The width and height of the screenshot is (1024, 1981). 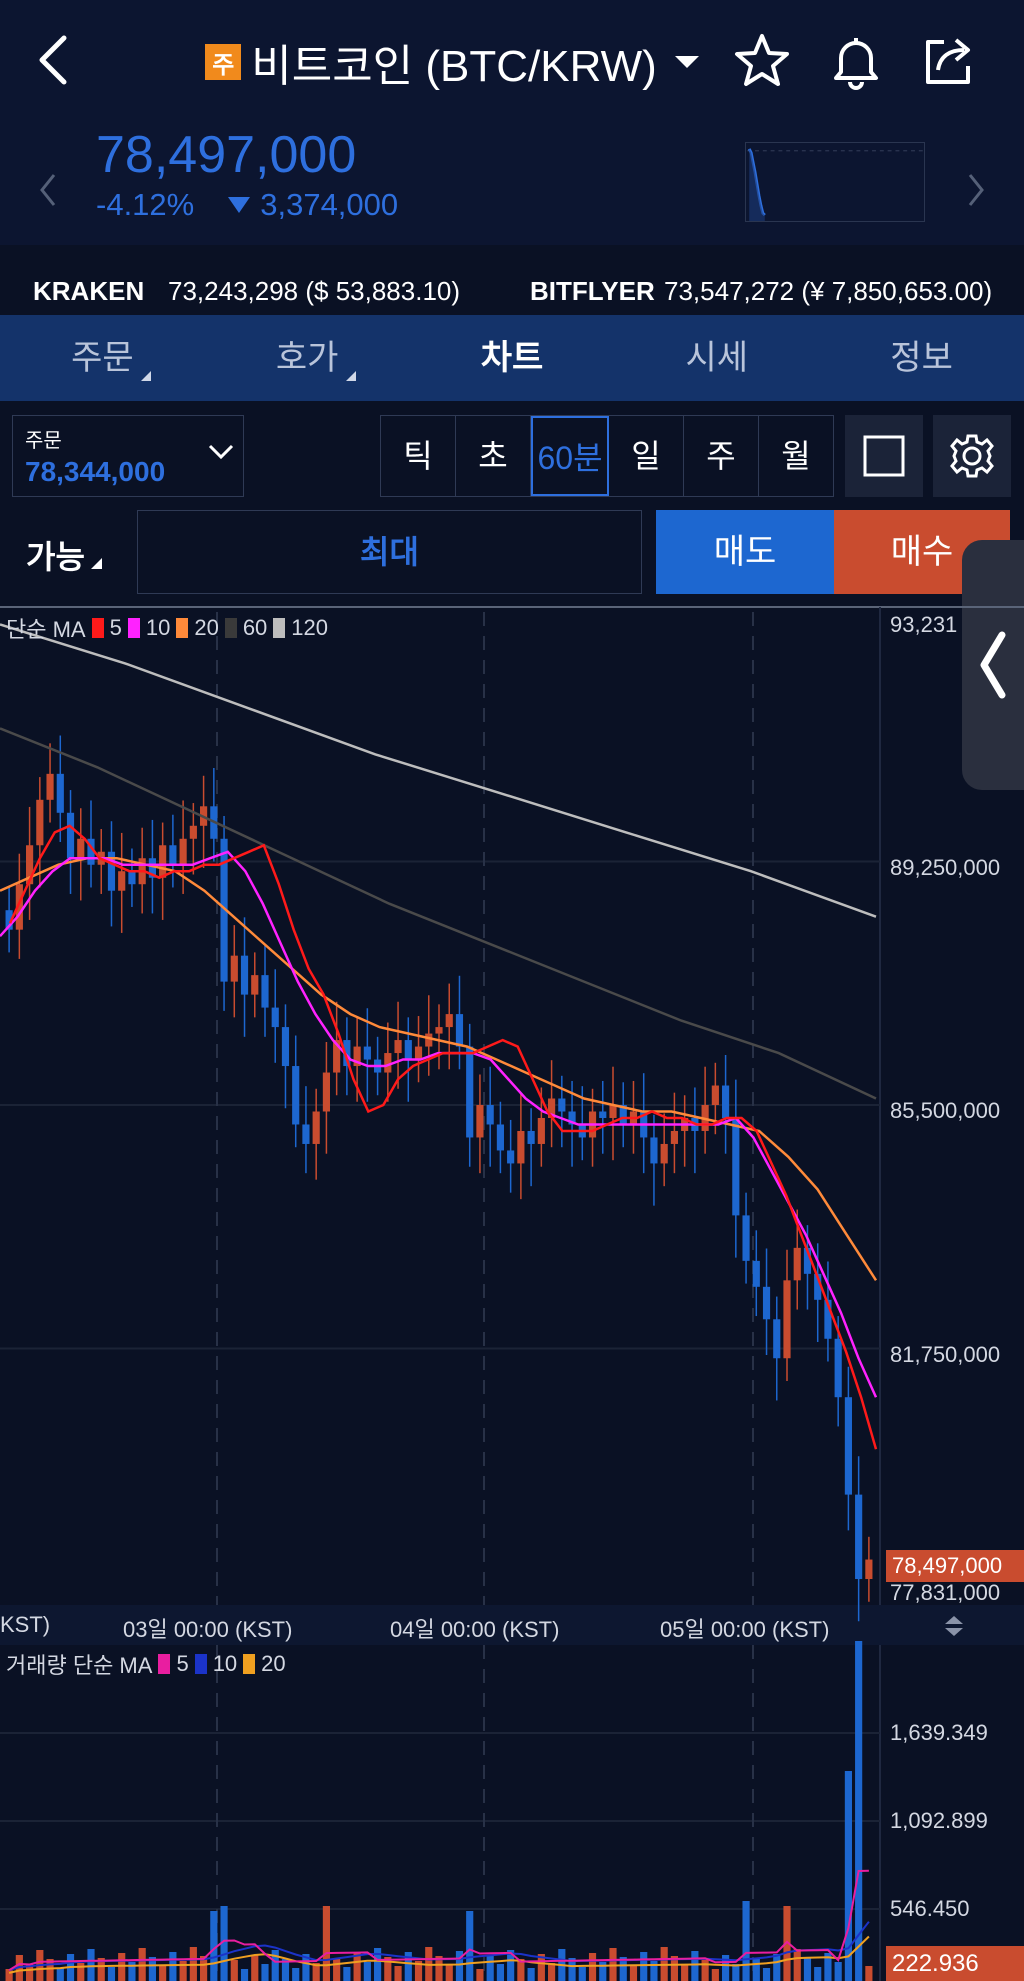 I want to click on bell-icon, so click(x=856, y=61).